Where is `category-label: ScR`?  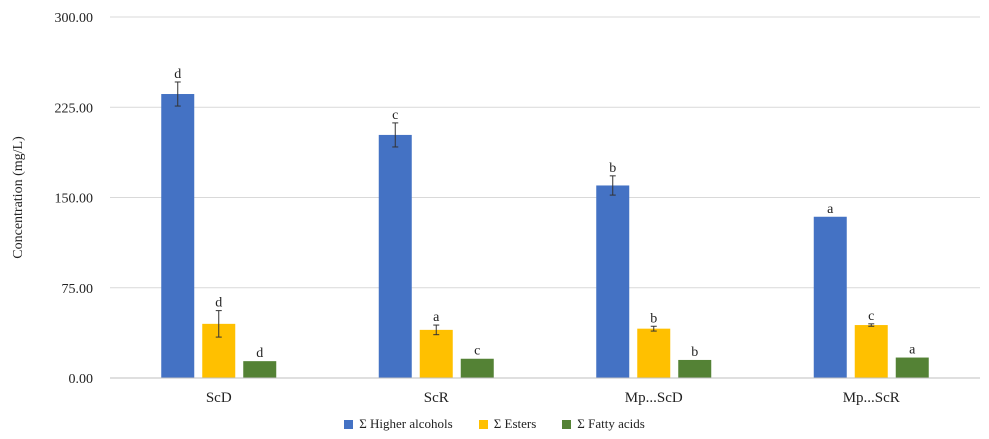 category-label: ScR is located at coordinates (436, 398).